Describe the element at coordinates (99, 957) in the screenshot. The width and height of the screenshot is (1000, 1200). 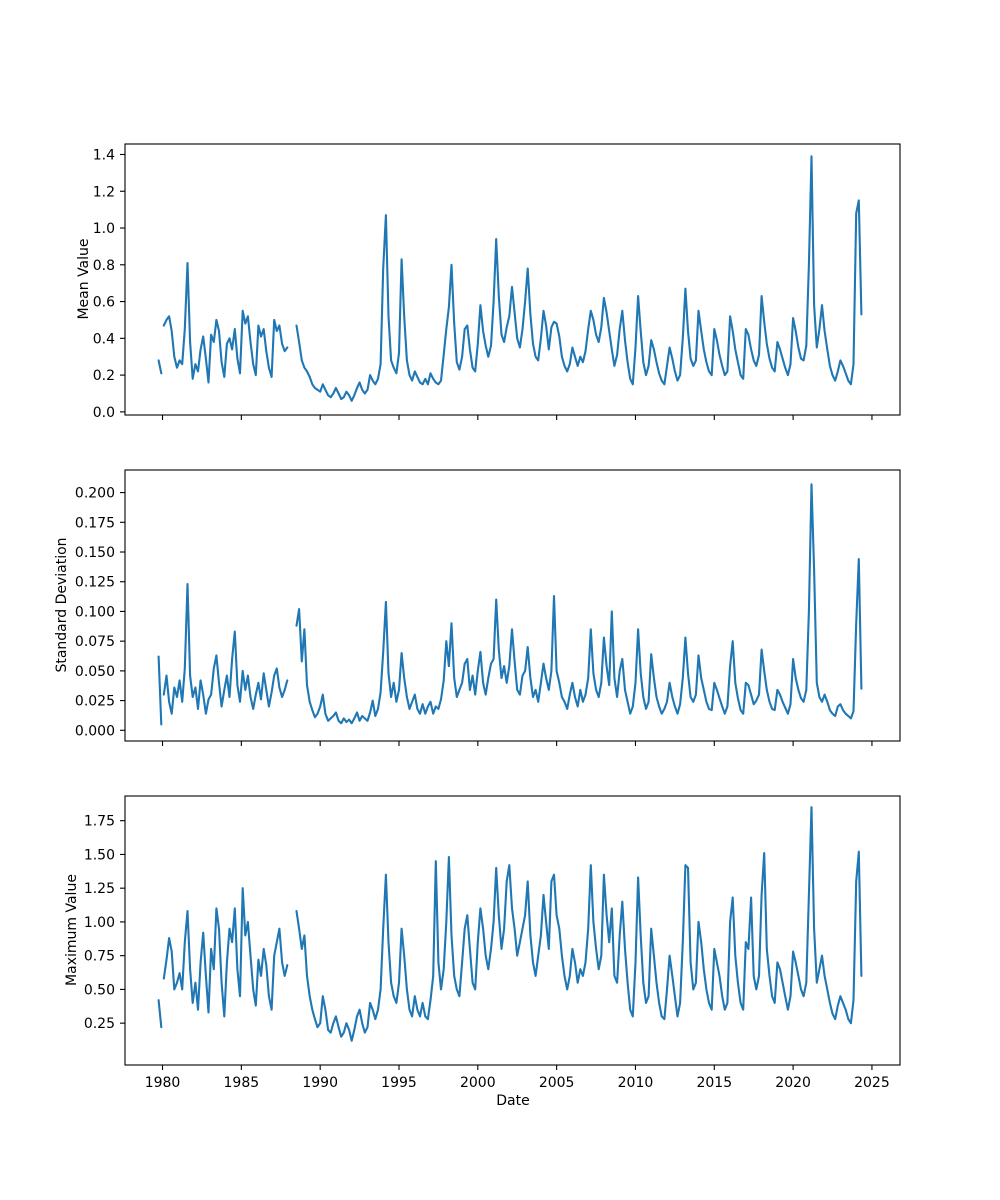
I see `y-tick-label: 0.75` at that location.